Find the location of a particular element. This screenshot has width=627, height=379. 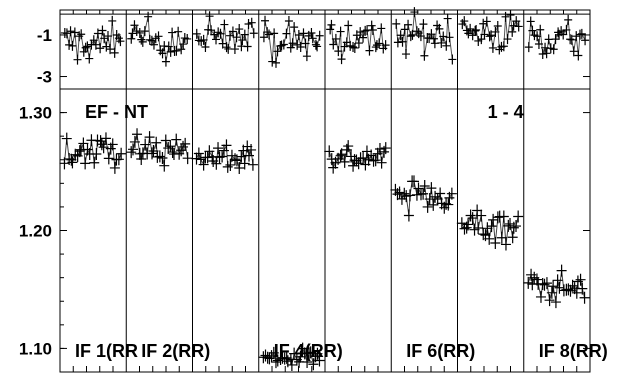

main-ytick-tick-label: 1.20 is located at coordinates (35, 231).